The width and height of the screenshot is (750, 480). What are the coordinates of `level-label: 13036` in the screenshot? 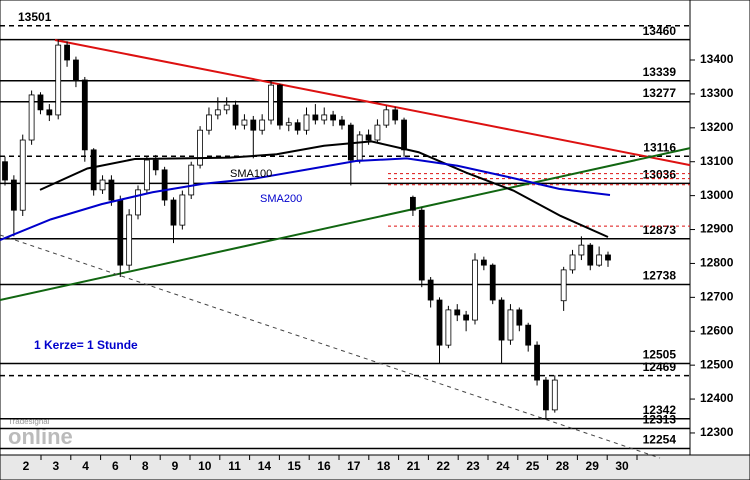 It's located at (660, 175).